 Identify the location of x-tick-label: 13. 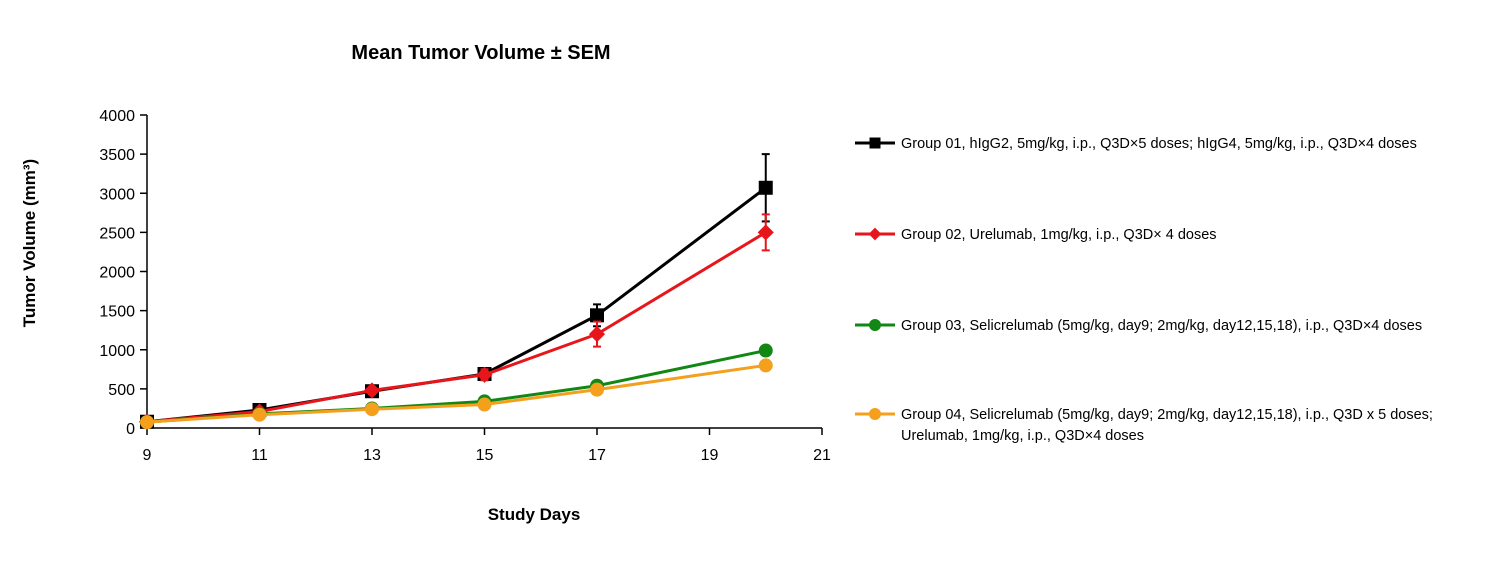
(372, 455).